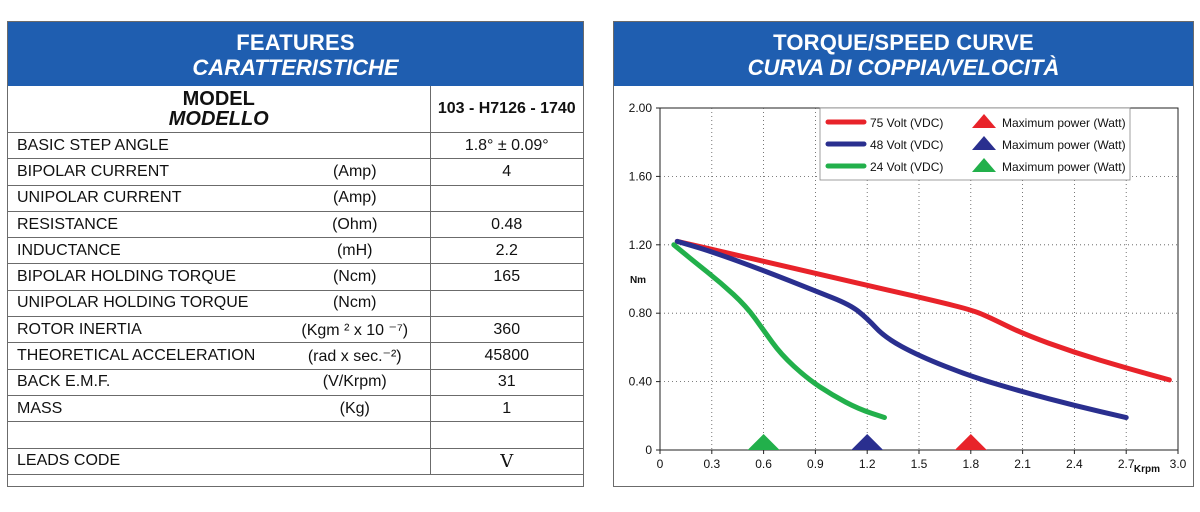 The image size is (1200, 512). What do you see at coordinates (295, 42) in the screenshot?
I see `features-title: FEATURES` at bounding box center [295, 42].